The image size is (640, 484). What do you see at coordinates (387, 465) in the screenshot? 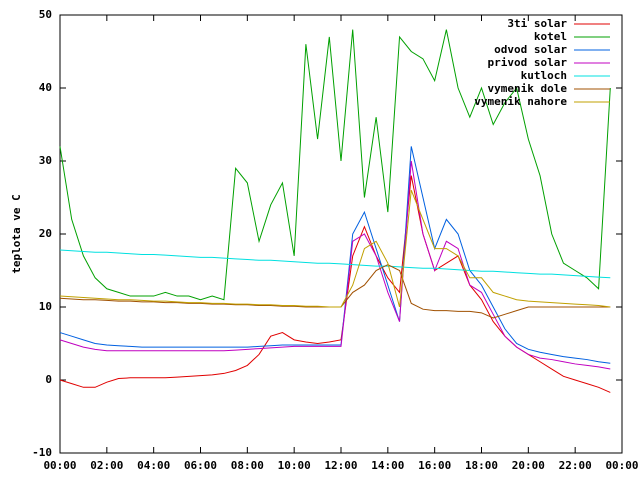
I see `x-tick-label: 14:00` at bounding box center [387, 465].